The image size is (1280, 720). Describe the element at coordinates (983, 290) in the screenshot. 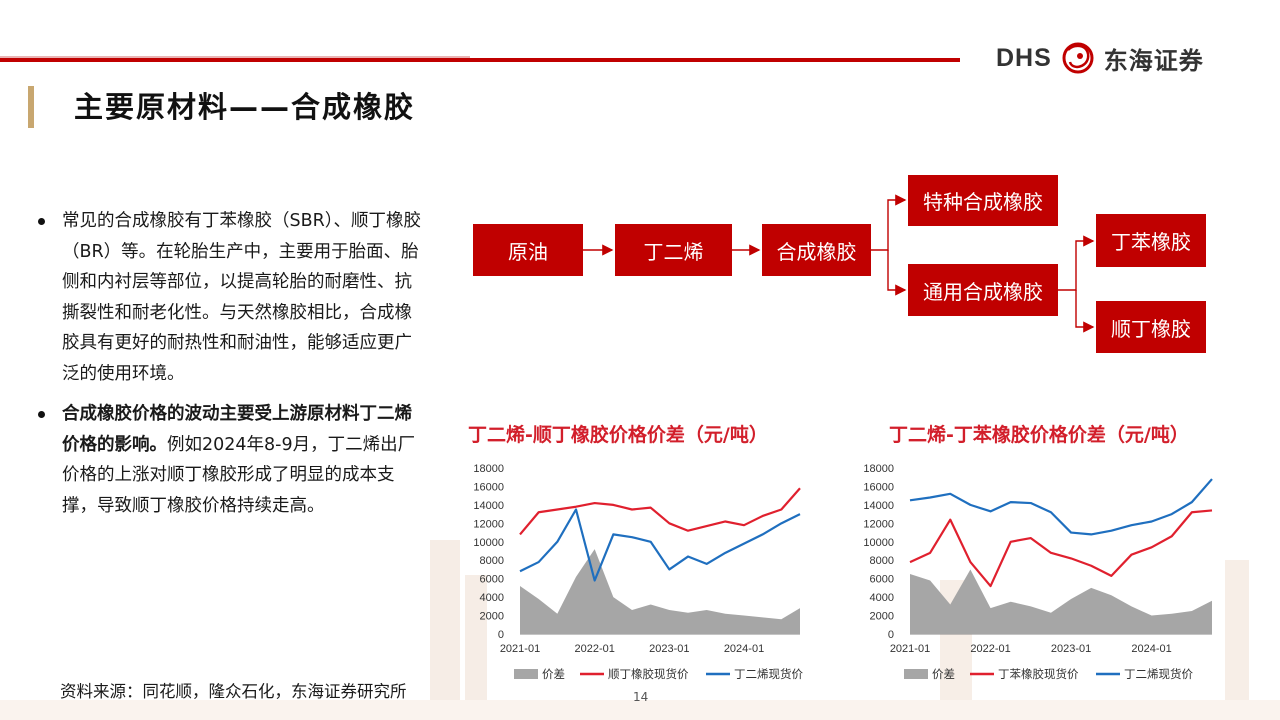

I see `flow-node-general-rubber: 通用合成橡胶` at that location.